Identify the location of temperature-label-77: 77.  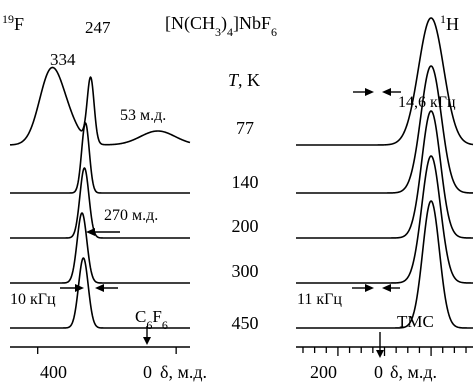
(245, 128).